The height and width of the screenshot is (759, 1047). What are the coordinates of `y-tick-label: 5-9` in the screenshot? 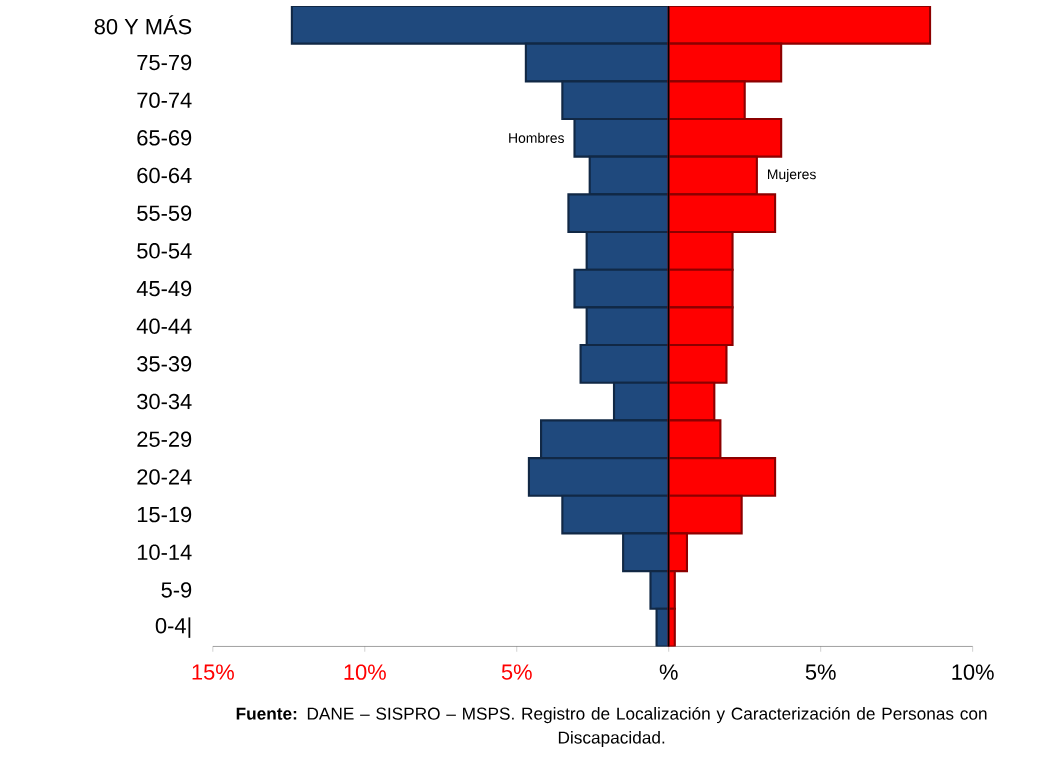 It's located at (176, 590).